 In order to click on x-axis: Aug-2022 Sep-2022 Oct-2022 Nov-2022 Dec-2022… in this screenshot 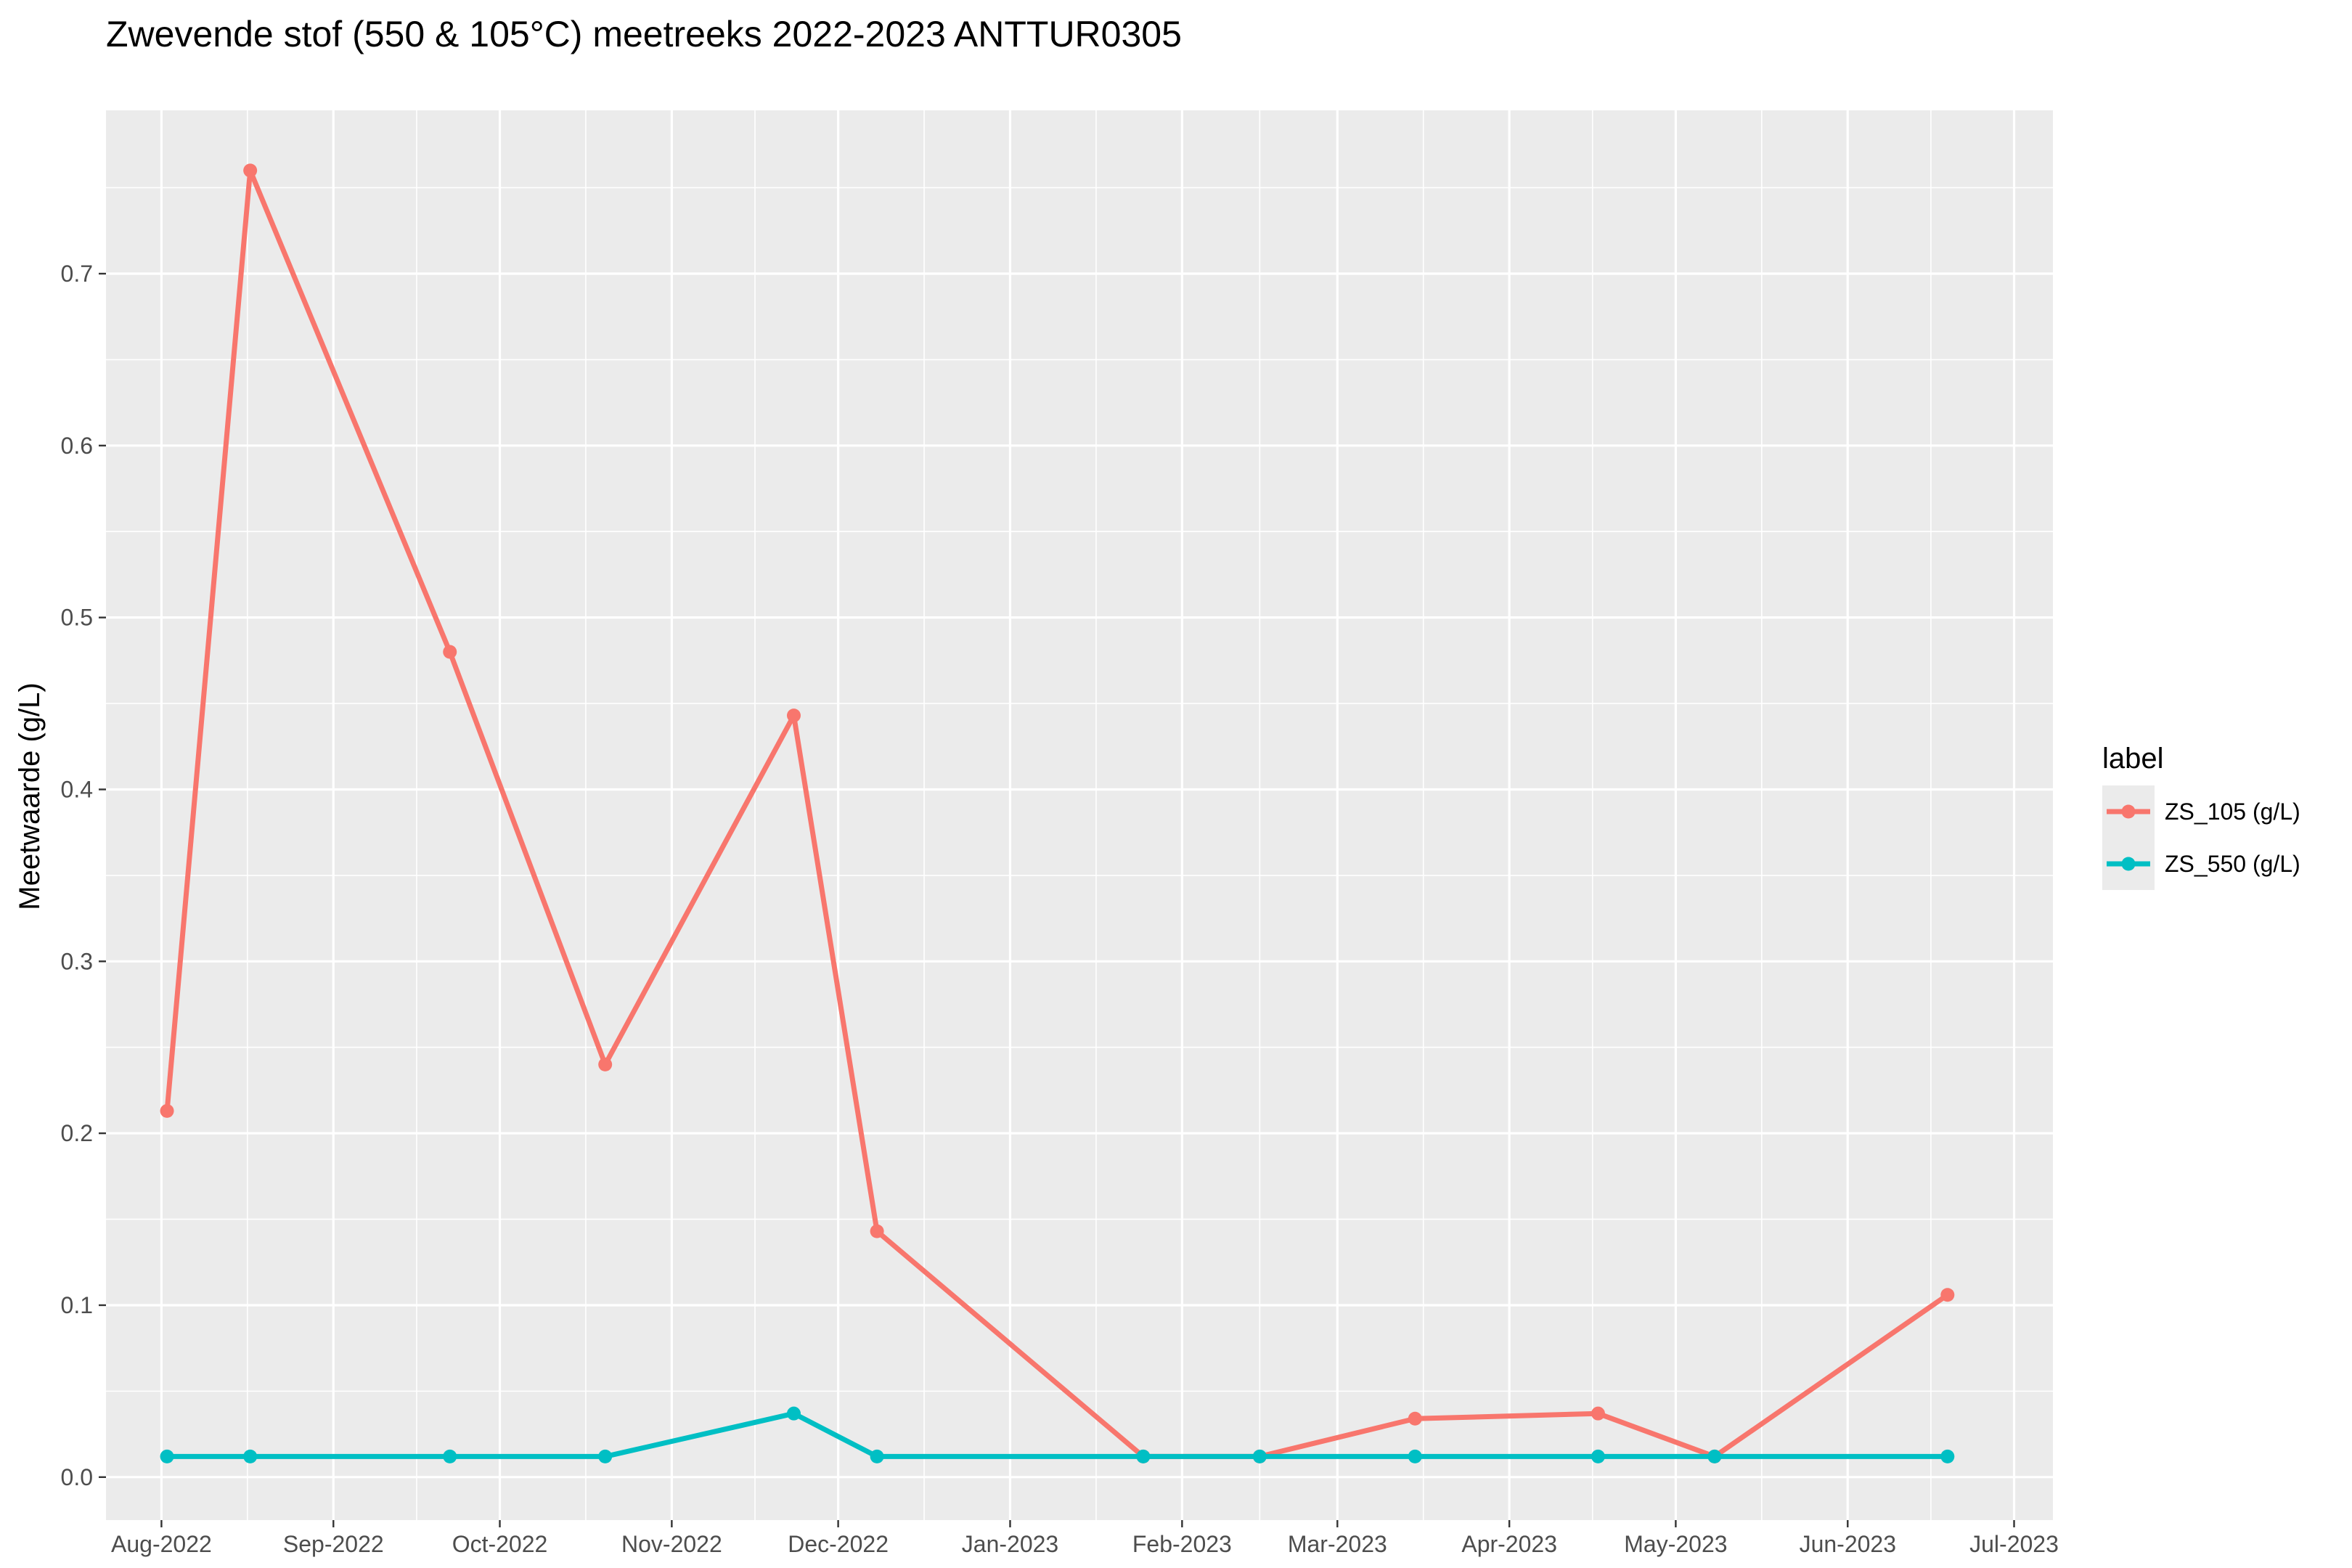, I will do `click(1085, 1539)`.